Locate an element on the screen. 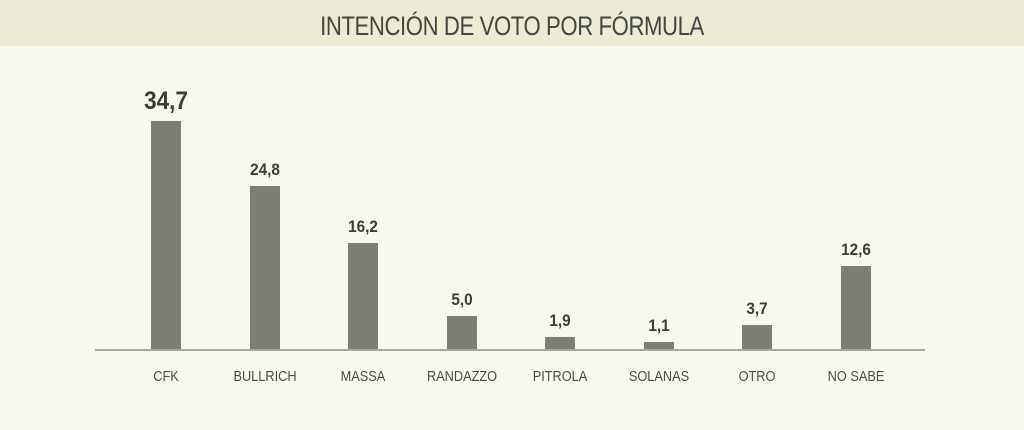 Image resolution: width=1024 pixels, height=430 pixels. bar-pitrola is located at coordinates (560, 343).